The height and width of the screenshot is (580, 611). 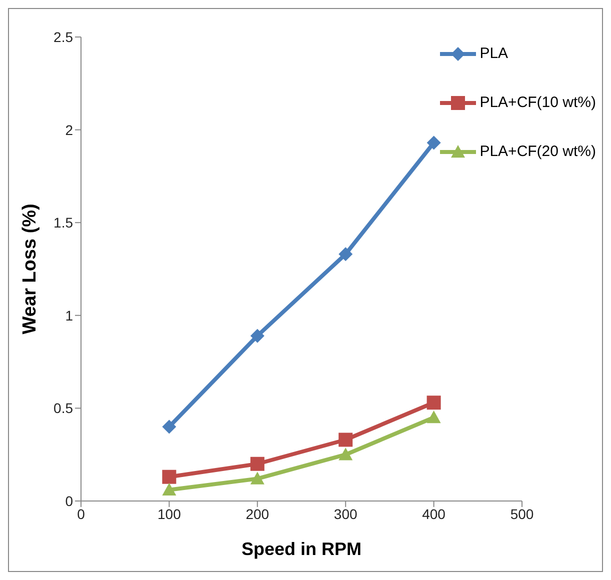 What do you see at coordinates (434, 514) in the screenshot?
I see `x-tick-label: 400` at bounding box center [434, 514].